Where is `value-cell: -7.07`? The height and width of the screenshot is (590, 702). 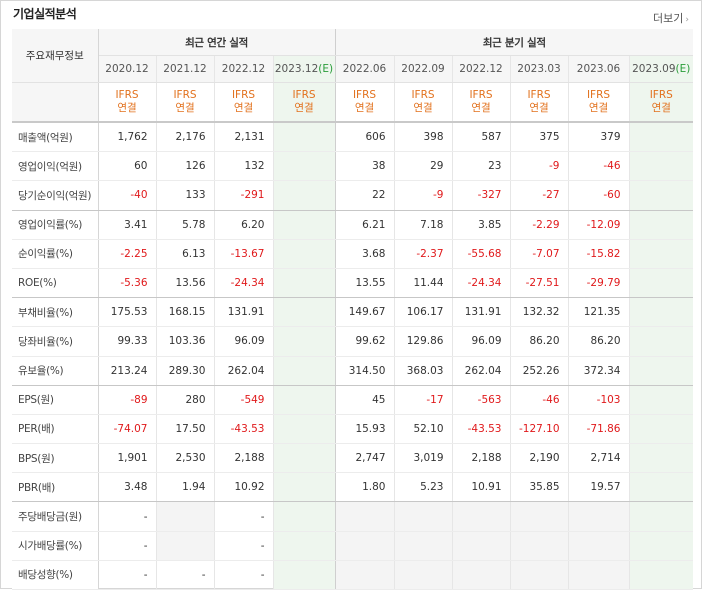
value-cell: -7.07 is located at coordinates (538, 254).